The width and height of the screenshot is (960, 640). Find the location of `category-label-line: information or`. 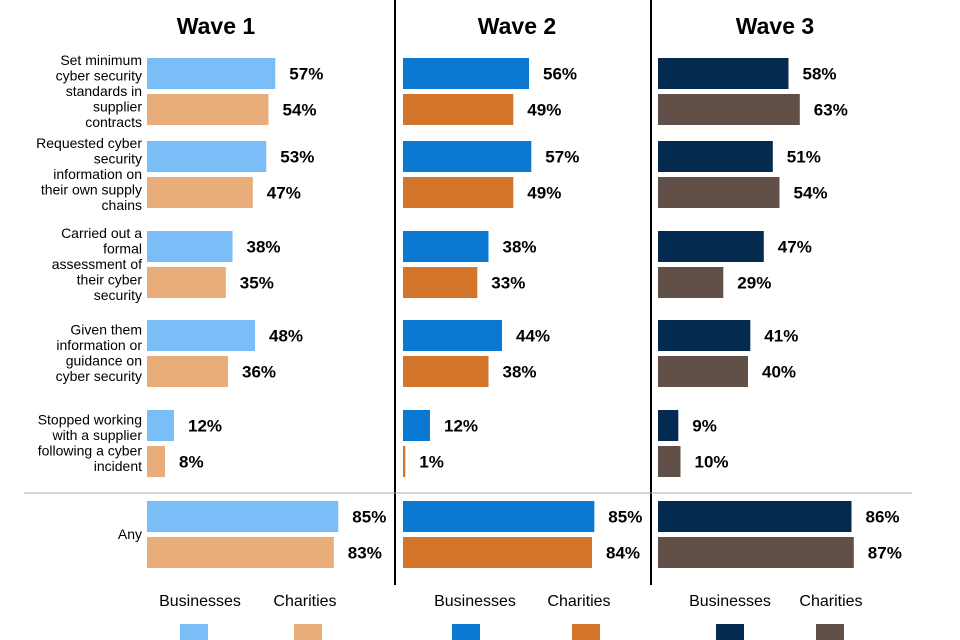

category-label-line: information or is located at coordinates (99, 345).